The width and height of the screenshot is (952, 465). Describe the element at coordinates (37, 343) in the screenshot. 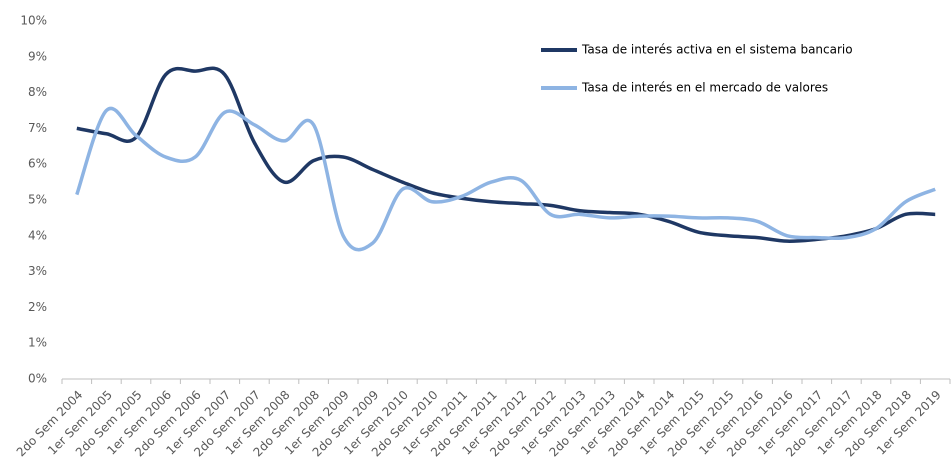

I see `y-tick-label: 1%` at that location.